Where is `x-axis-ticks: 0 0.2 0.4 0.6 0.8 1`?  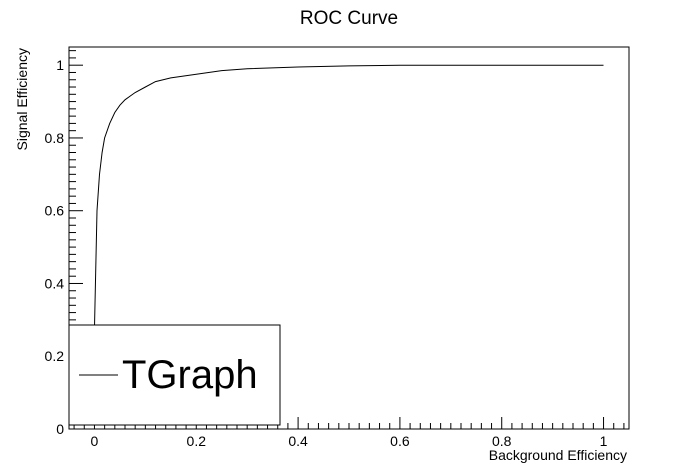
x-axis-ticks: 0 0.2 0.4 0.6 0.8 1 is located at coordinates (349, 433).